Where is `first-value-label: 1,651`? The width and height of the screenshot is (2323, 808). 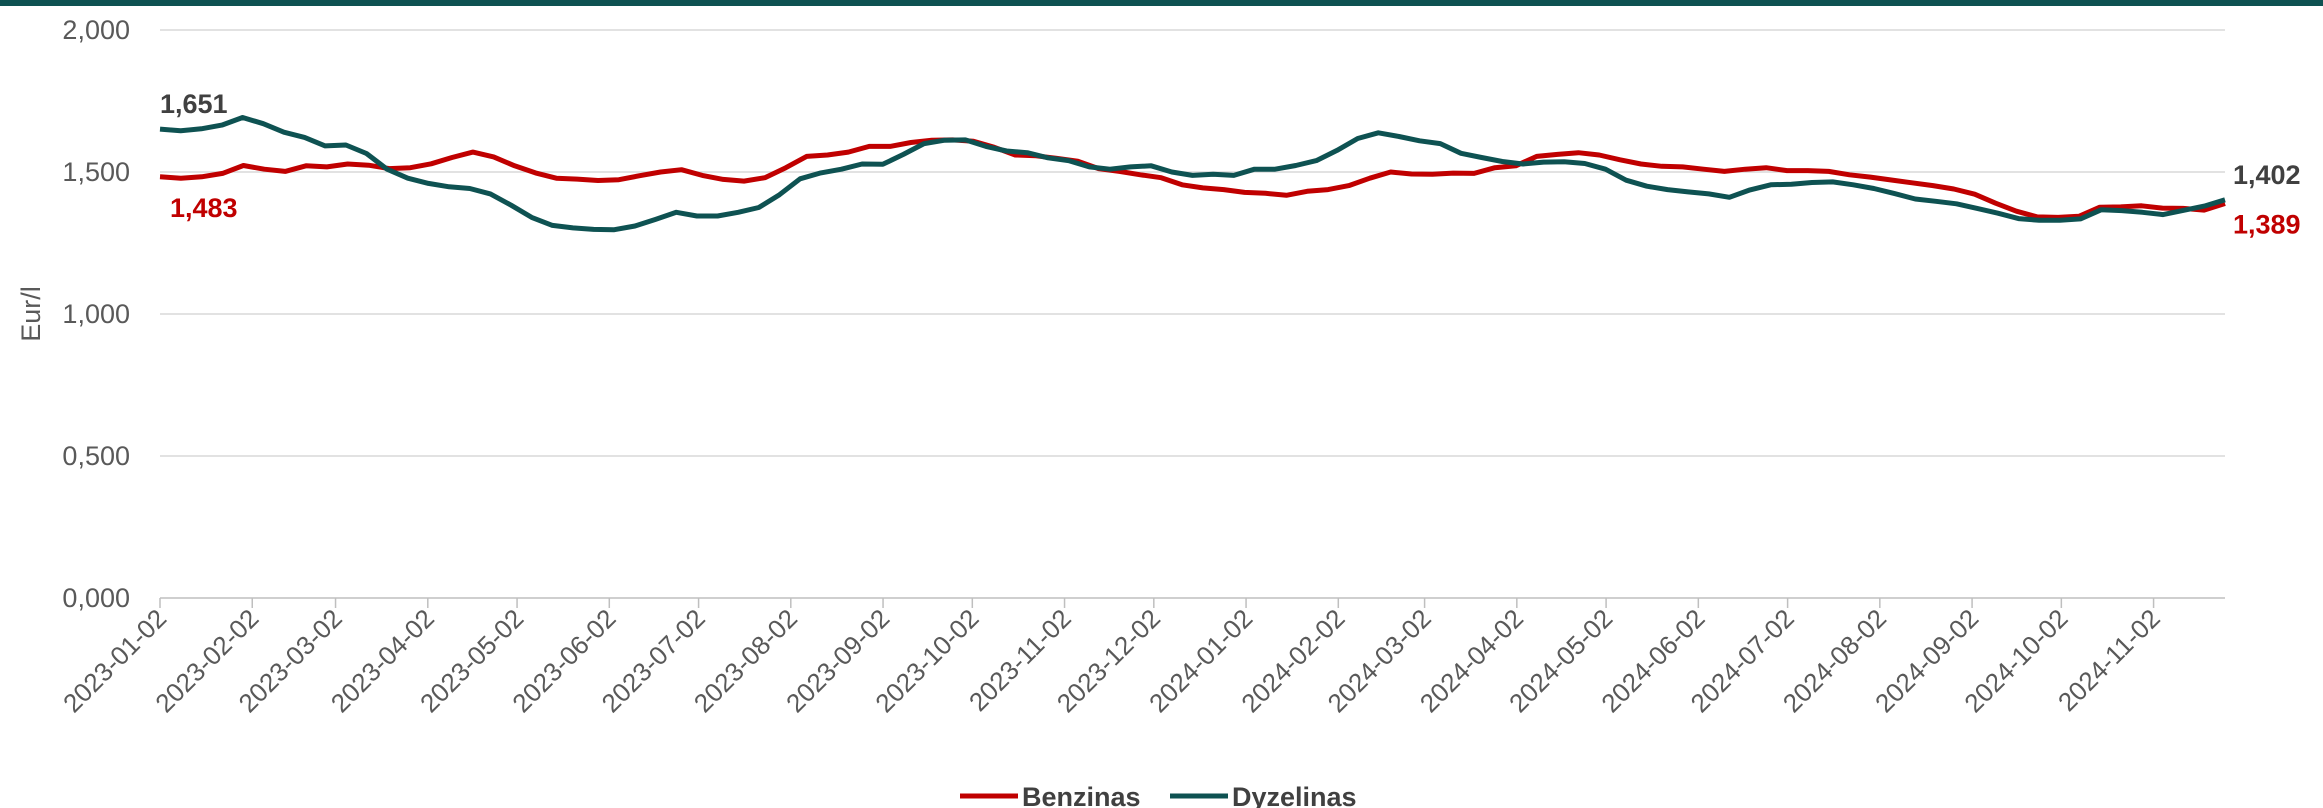 first-value-label: 1,651 is located at coordinates (194, 104).